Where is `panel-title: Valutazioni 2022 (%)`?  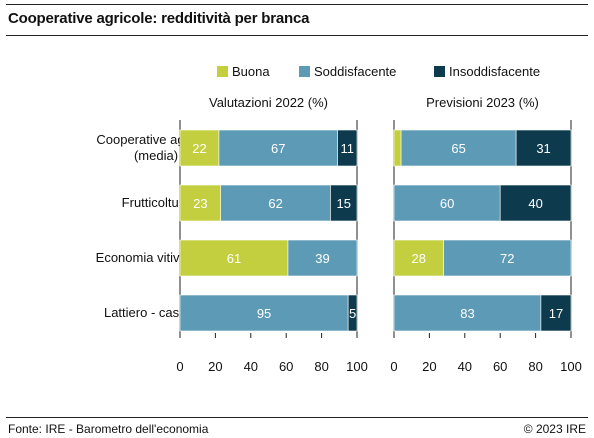 panel-title: Valutazioni 2022 (%) is located at coordinates (268, 102).